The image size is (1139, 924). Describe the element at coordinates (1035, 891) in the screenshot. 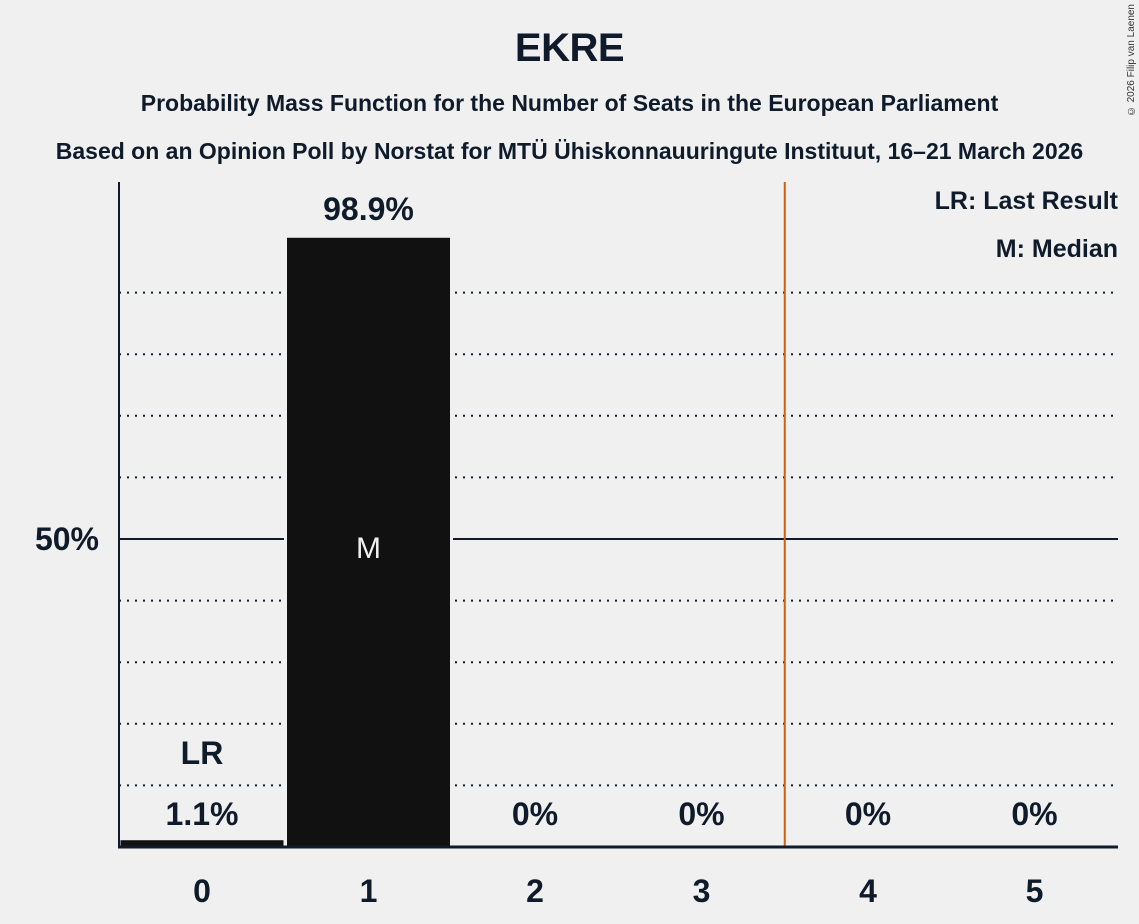

I see `x-tick-label: 5` at that location.